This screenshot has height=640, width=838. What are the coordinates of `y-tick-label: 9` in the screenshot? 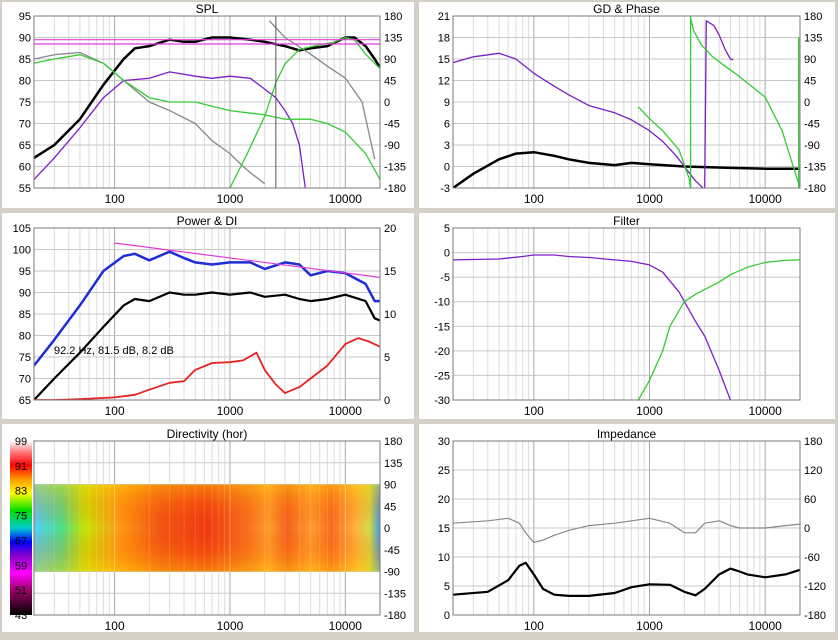 It's located at (447, 103).